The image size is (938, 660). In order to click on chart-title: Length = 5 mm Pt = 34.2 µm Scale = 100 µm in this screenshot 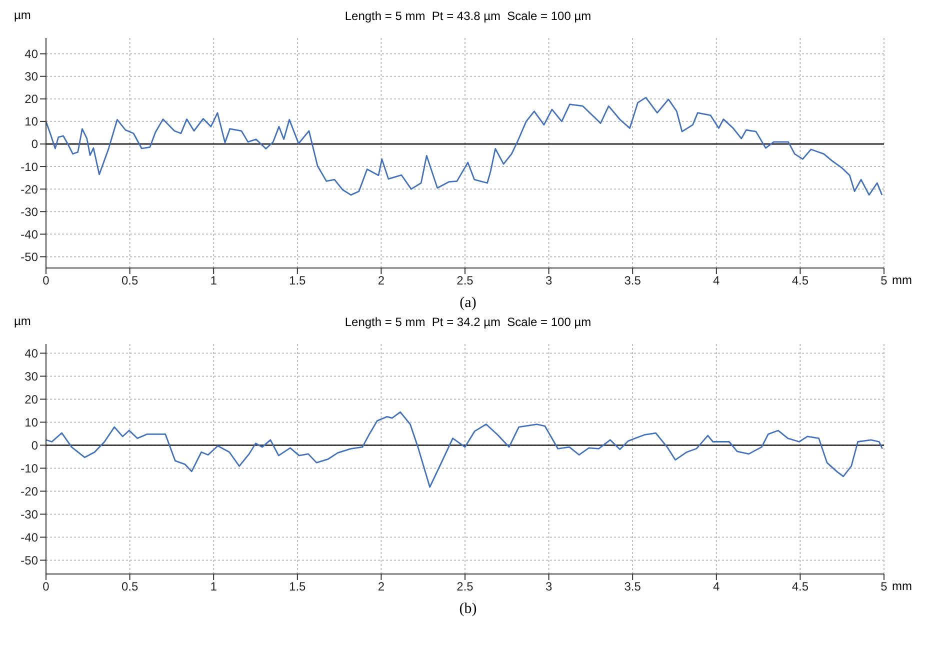, I will do `click(468, 322)`.